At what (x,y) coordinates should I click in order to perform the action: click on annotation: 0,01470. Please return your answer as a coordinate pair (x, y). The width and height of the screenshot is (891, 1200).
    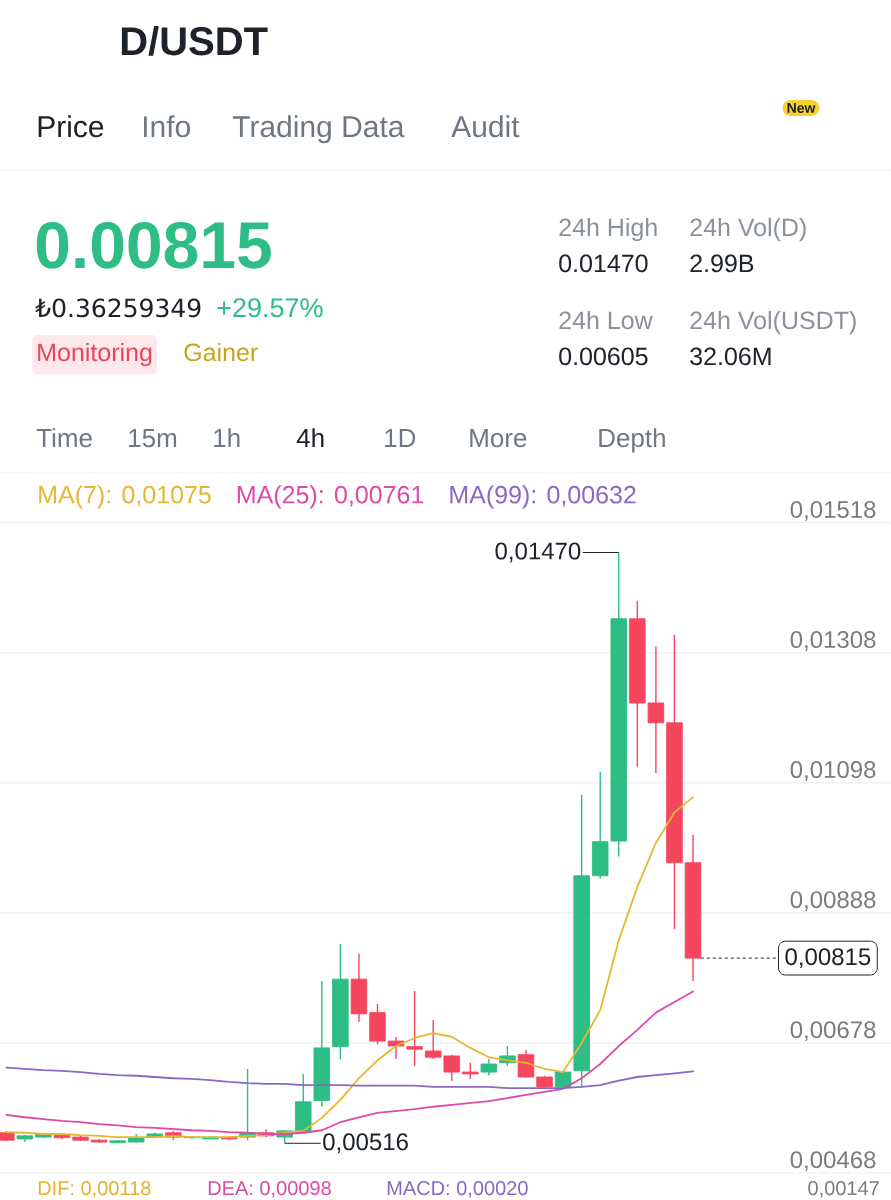
    Looking at the image, I should click on (538, 552).